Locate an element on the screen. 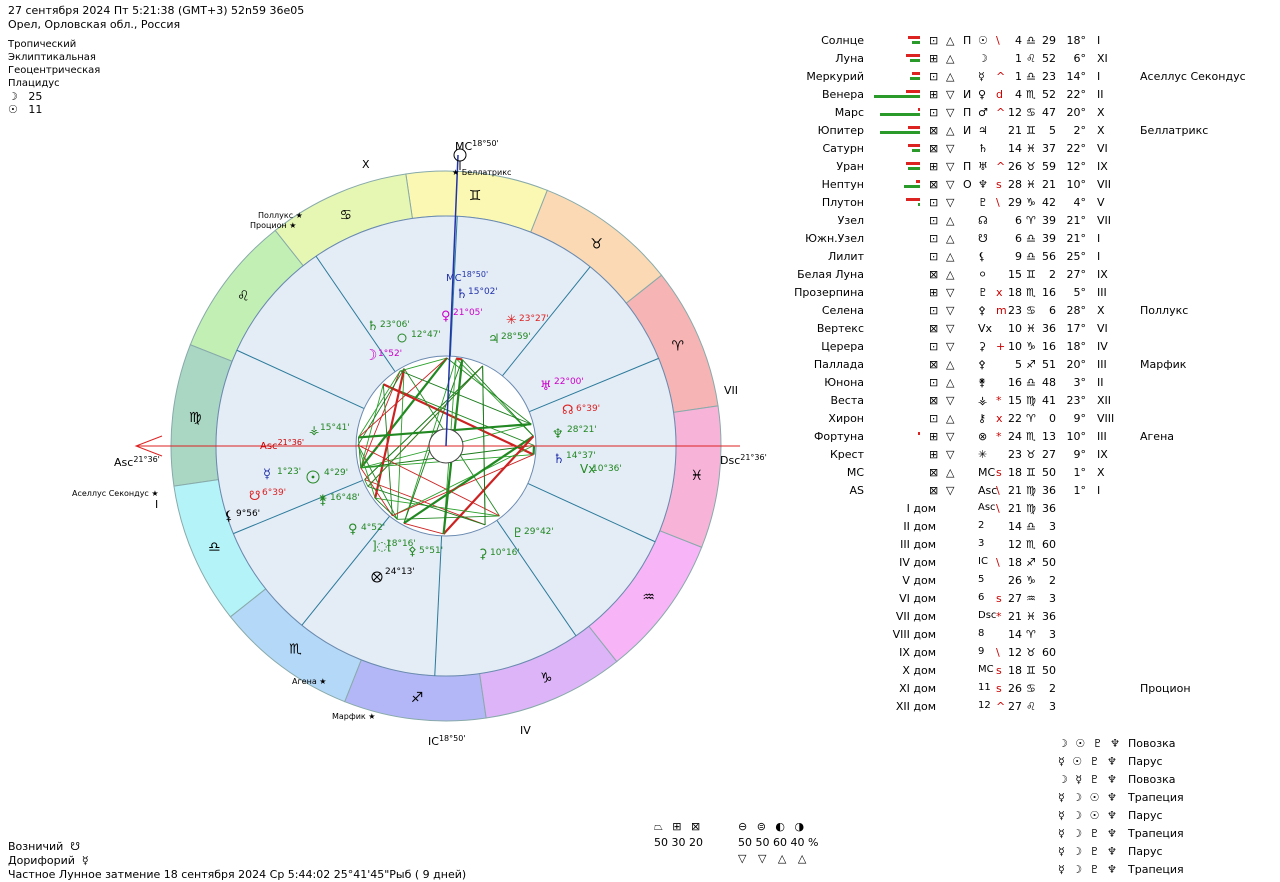  juno-icon: ⚵ is located at coordinates (323, 500).